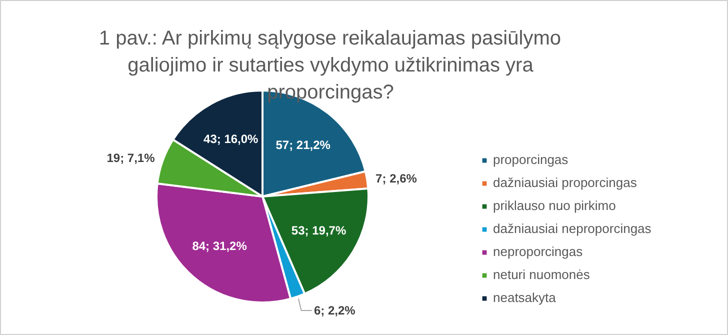  Describe the element at coordinates (220, 246) in the screenshot. I see `data-label: 84; 31,2%` at that location.